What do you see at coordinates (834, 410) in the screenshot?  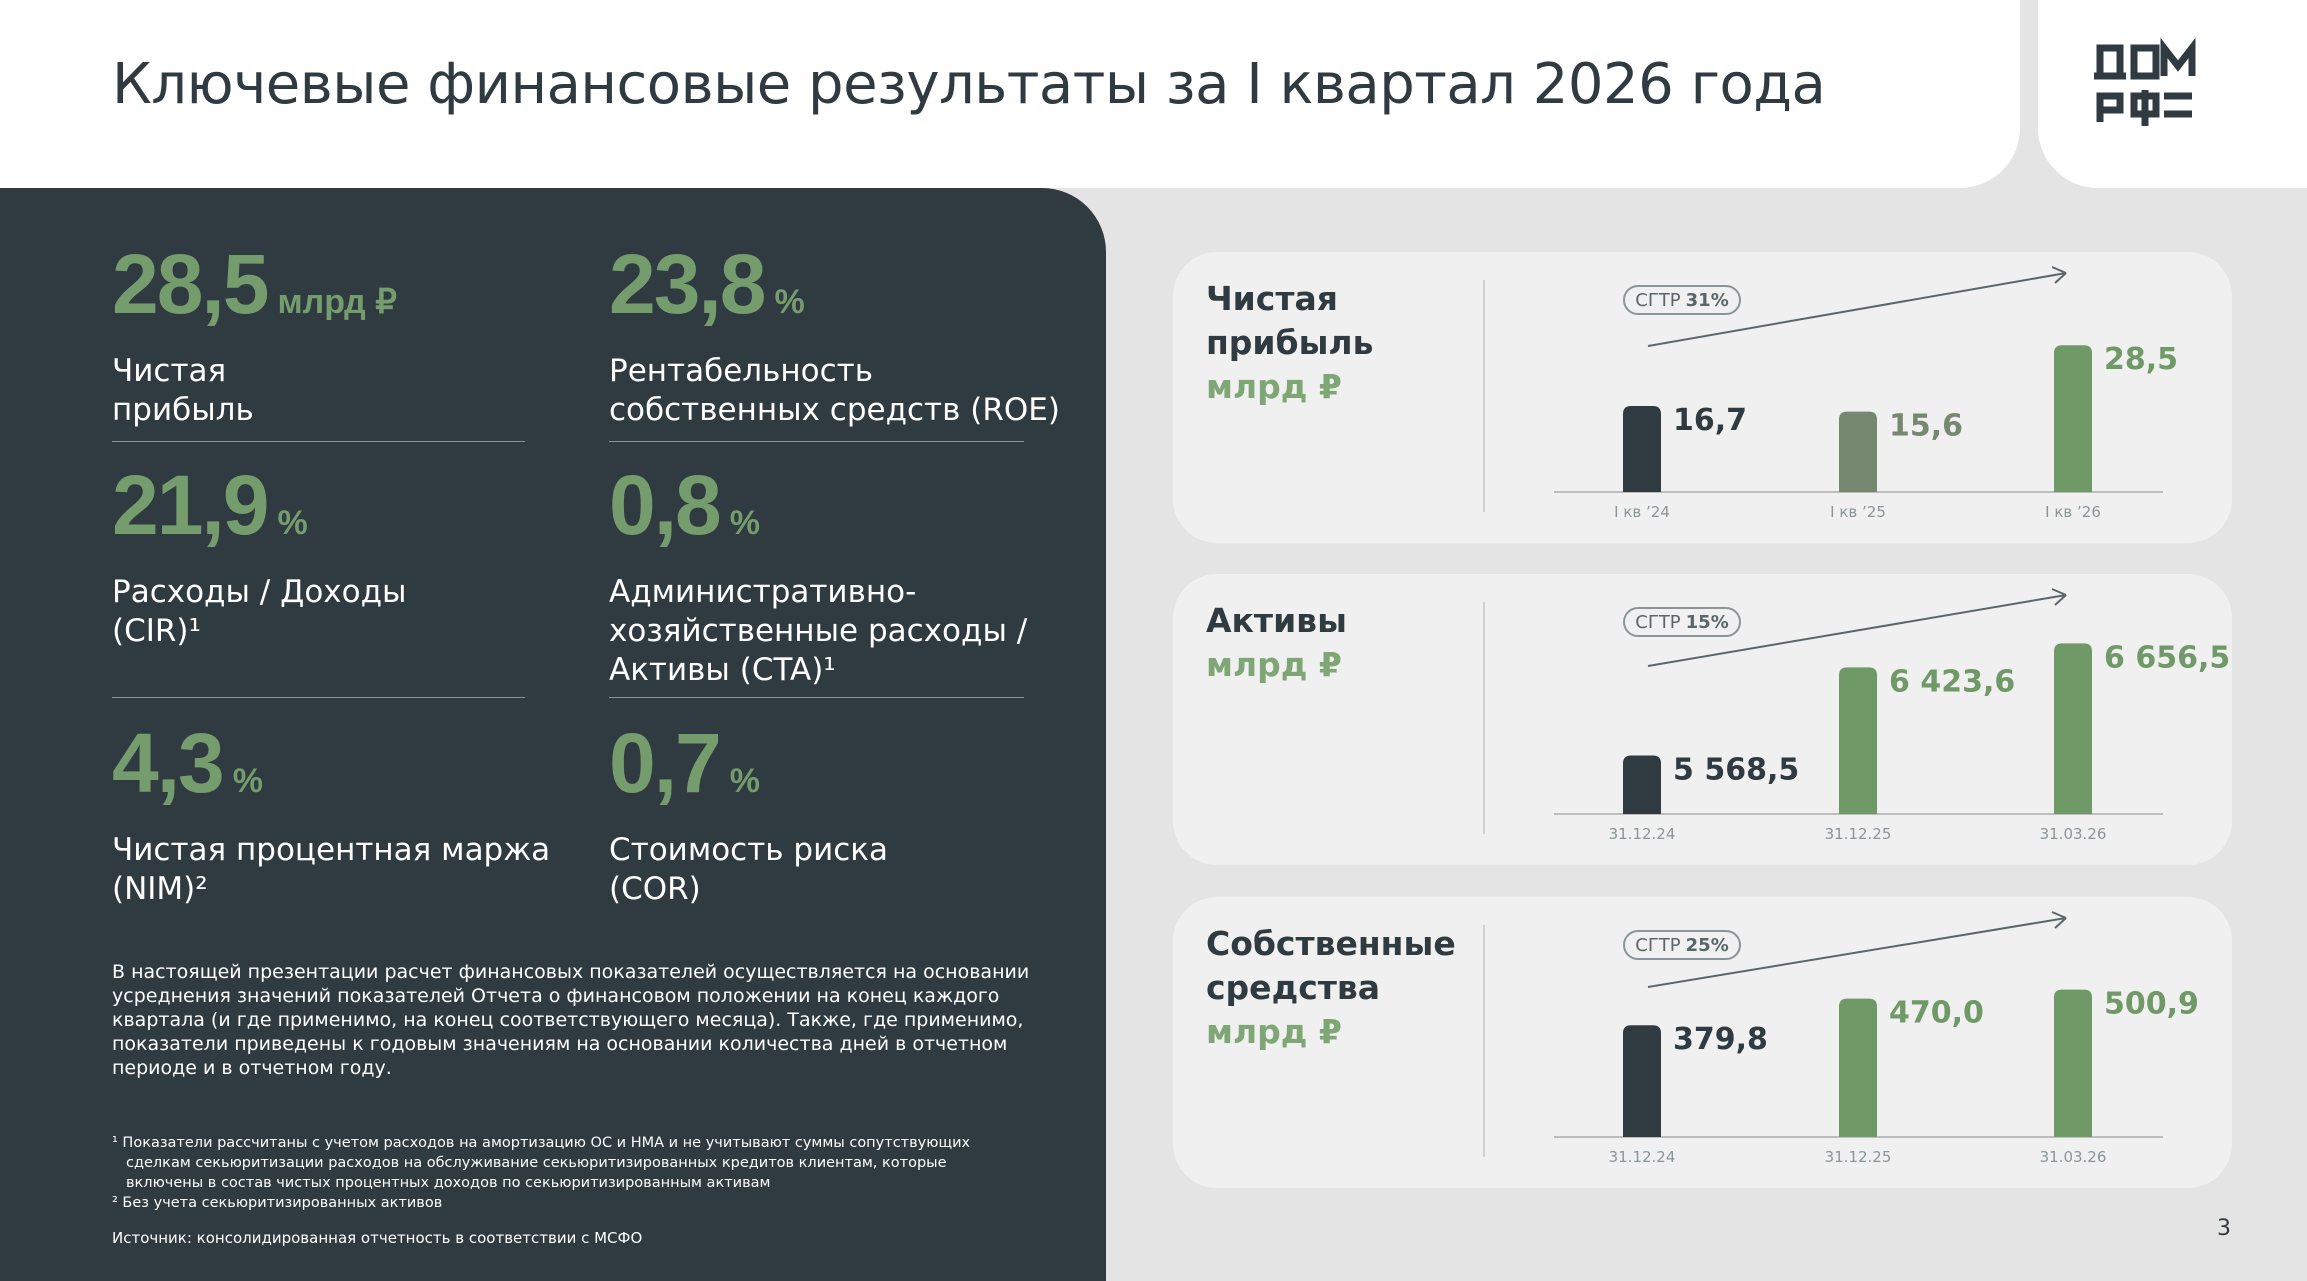 I see `kpi-label-line: собственных средств (ROE)` at bounding box center [834, 410].